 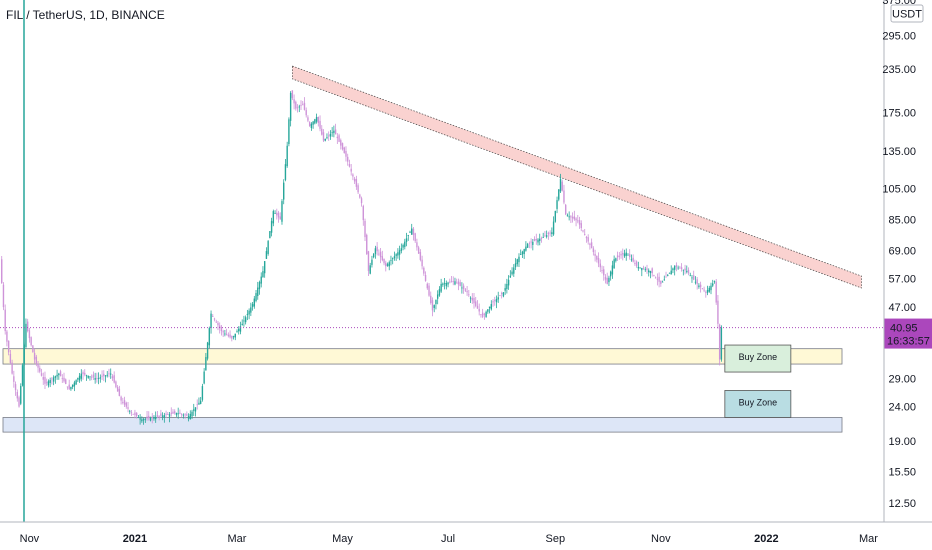 What do you see at coordinates (907, 13) in the screenshot?
I see `unit-badge: USDT` at bounding box center [907, 13].